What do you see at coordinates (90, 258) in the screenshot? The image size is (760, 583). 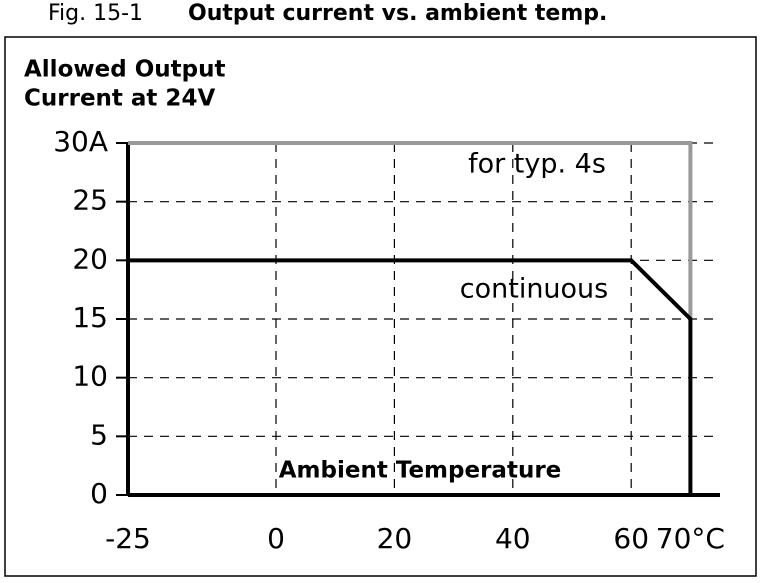 I see `y-tick-label: 20` at bounding box center [90, 258].